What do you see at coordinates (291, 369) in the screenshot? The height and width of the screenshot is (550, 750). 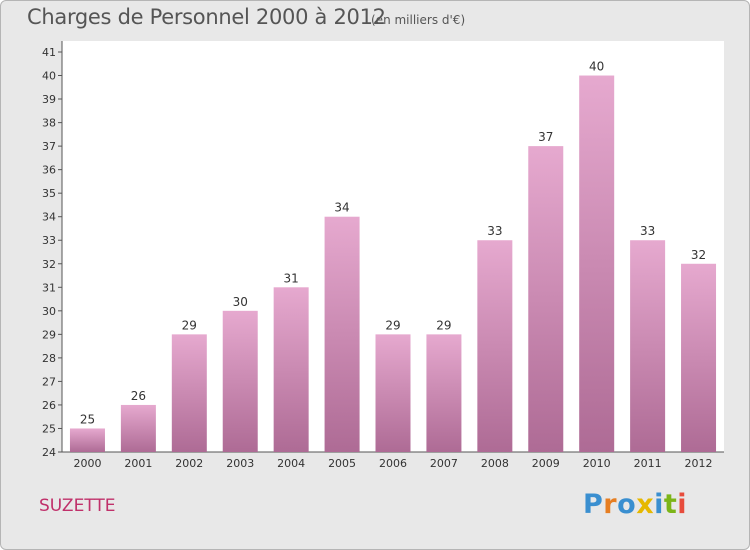 I see `bar-2004` at bounding box center [291, 369].